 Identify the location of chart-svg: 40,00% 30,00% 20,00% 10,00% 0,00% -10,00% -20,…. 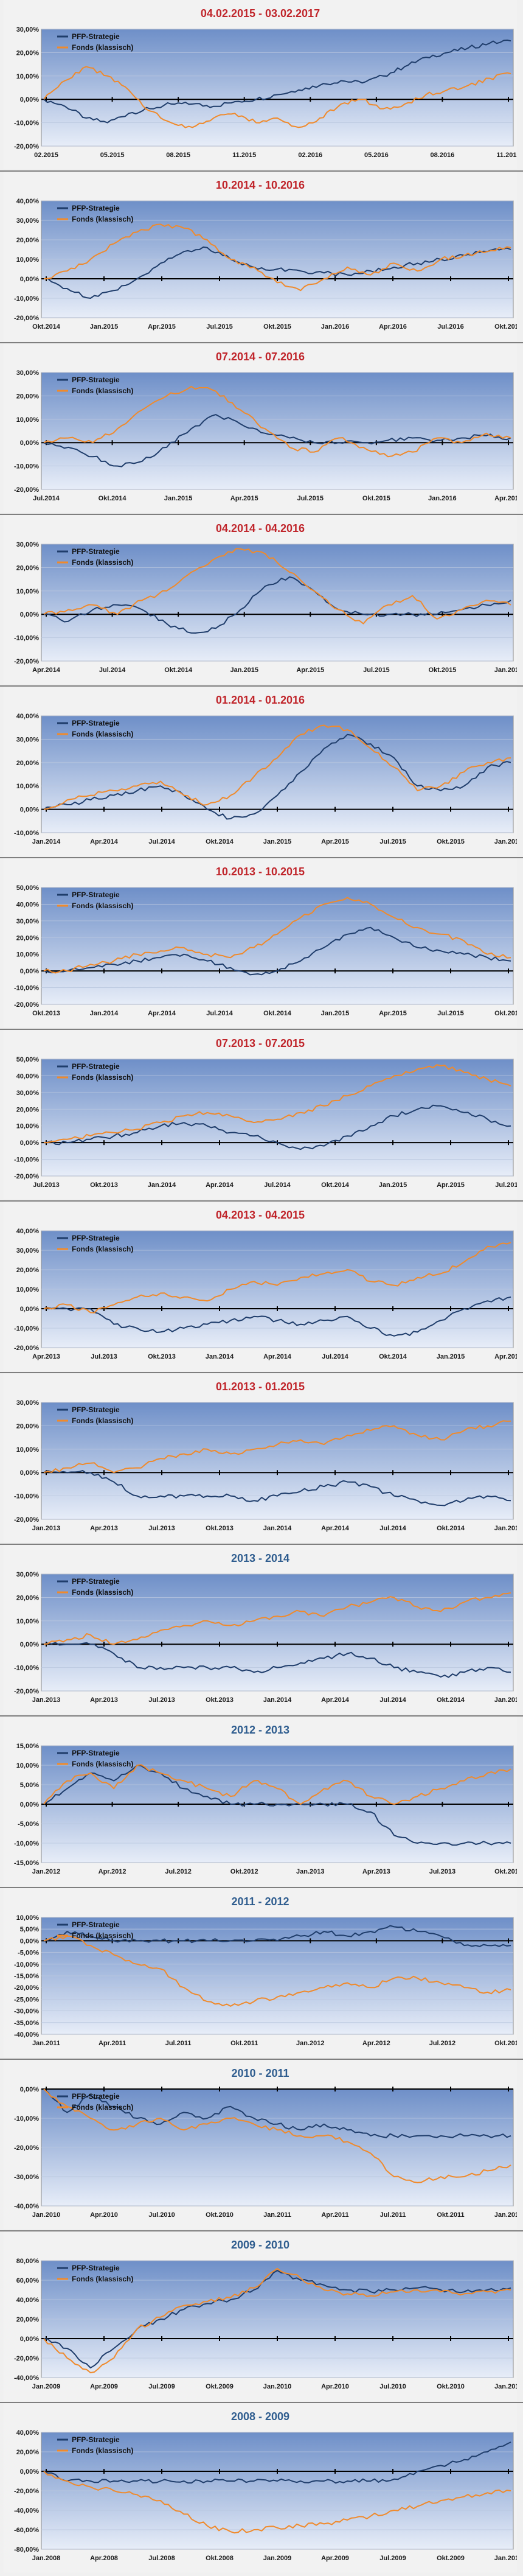
(266, 1294).